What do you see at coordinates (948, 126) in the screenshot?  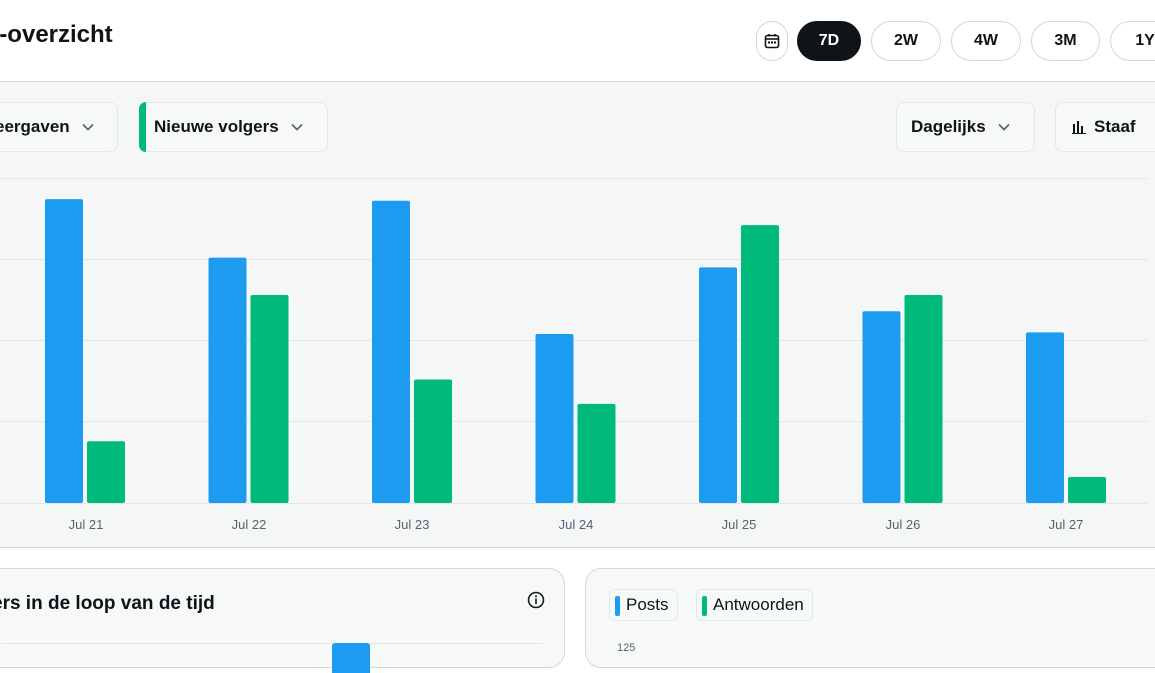 I see `interval-label: Dagelijks` at bounding box center [948, 126].